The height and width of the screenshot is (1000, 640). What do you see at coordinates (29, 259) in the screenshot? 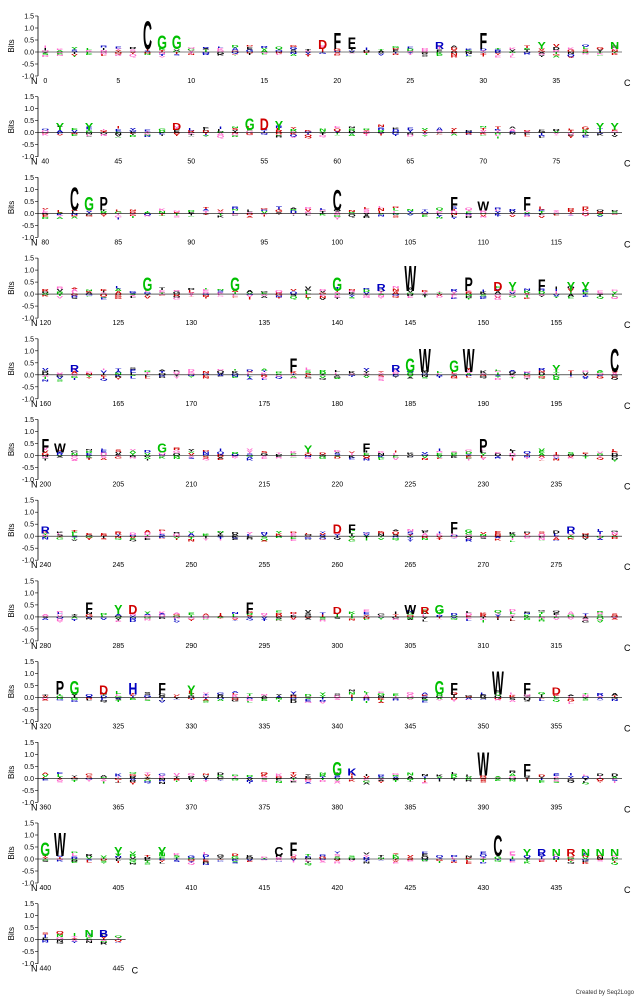
I see `y-tick-label: 1.5` at bounding box center [29, 259].